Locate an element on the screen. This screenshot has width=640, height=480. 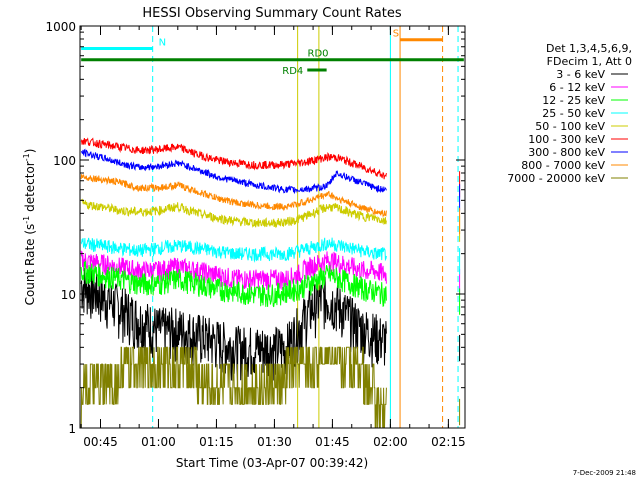
y-tick-label-1: 10 is located at coordinates (68, 295).